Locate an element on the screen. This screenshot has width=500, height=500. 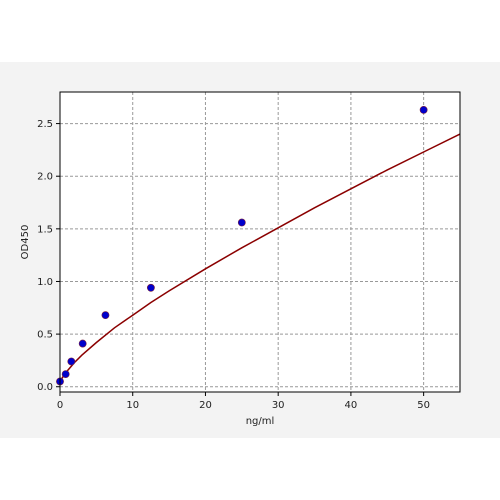
y-tick-label: 0.5 is located at coordinates (45, 335).